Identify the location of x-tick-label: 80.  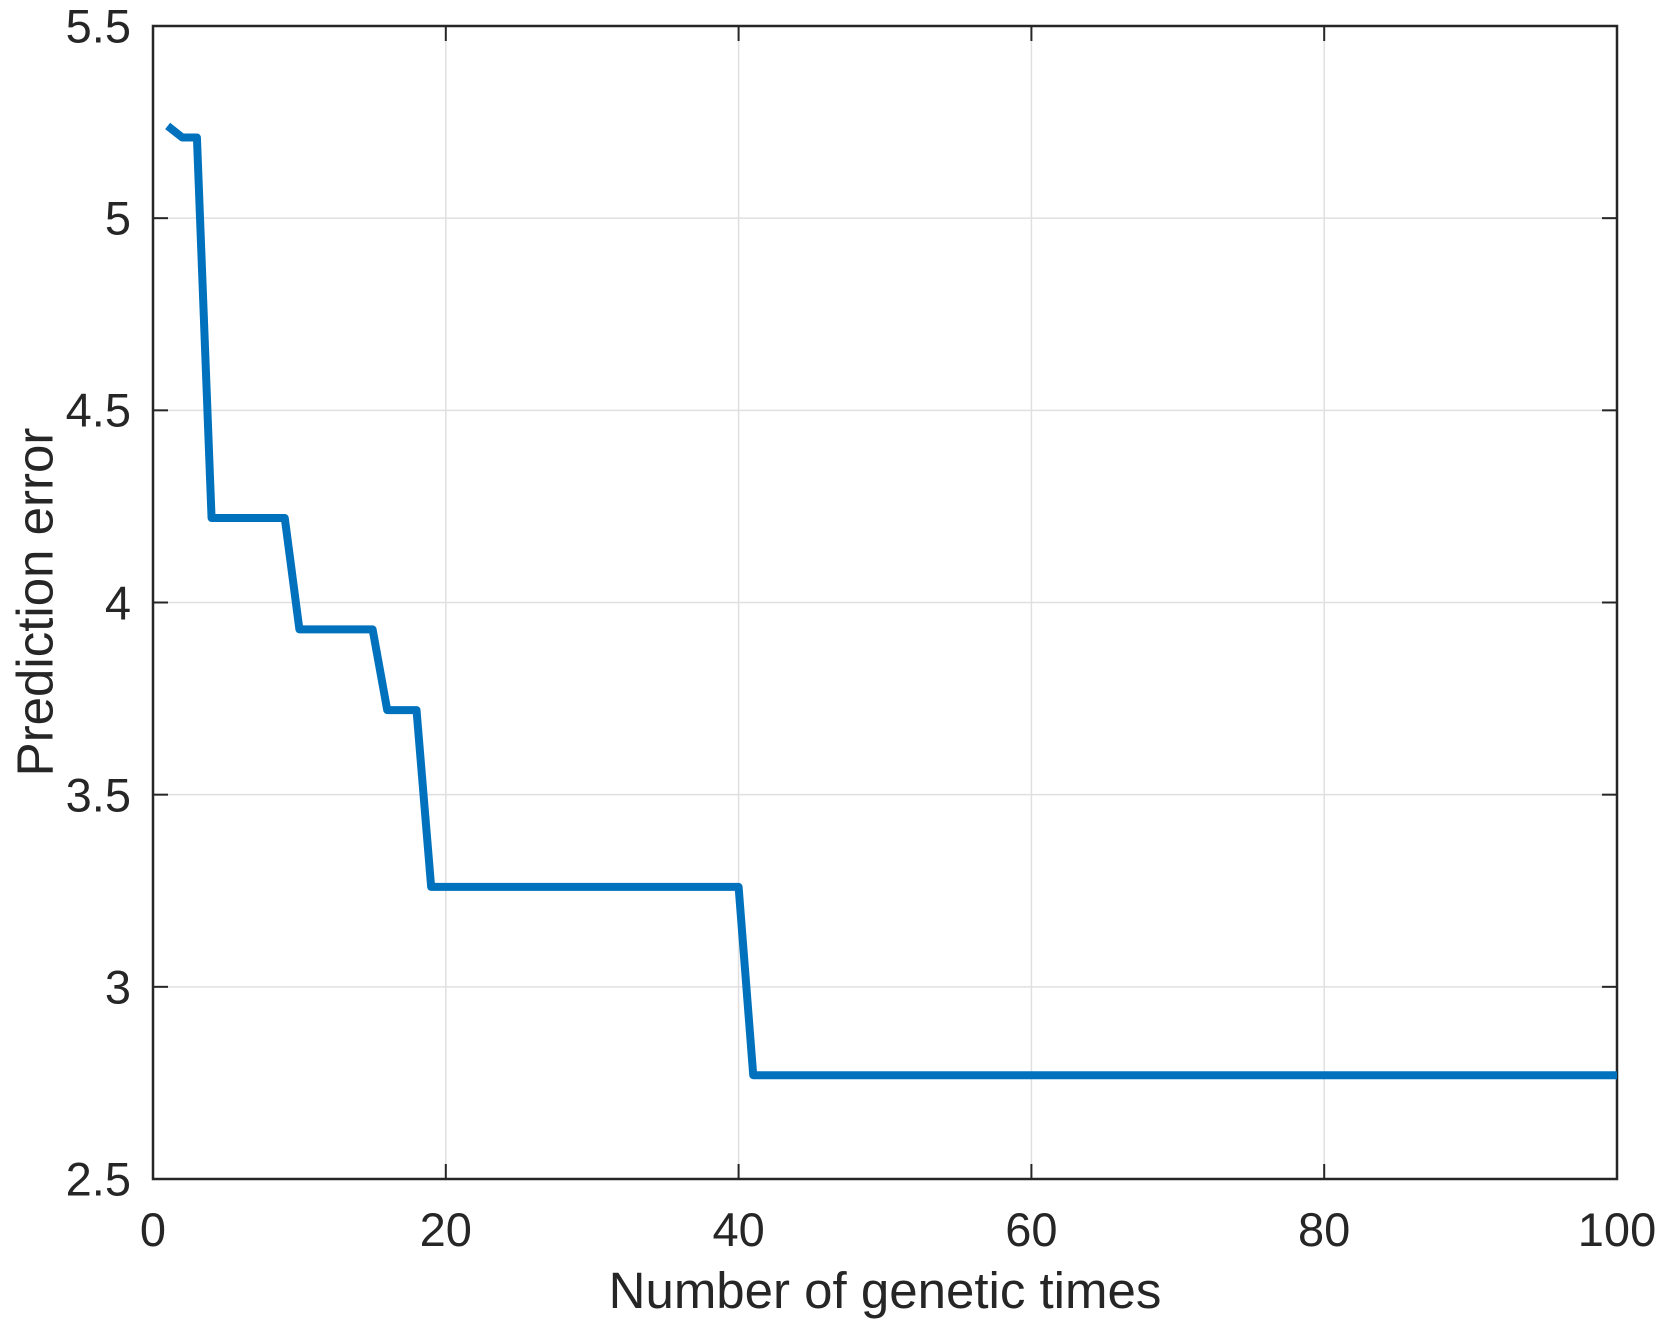
(1324, 1229).